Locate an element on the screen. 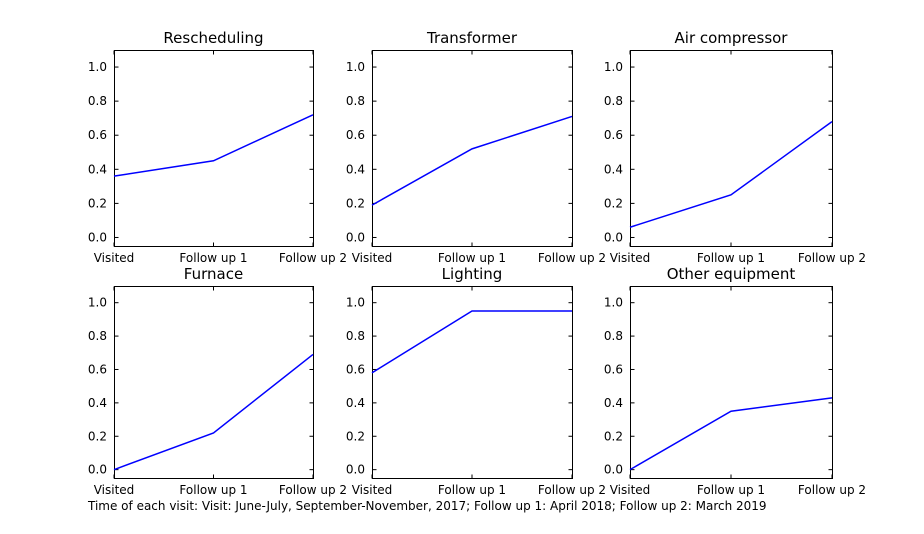 The width and height of the screenshot is (924, 534). subplot-title: Lighting is located at coordinates (472, 274).